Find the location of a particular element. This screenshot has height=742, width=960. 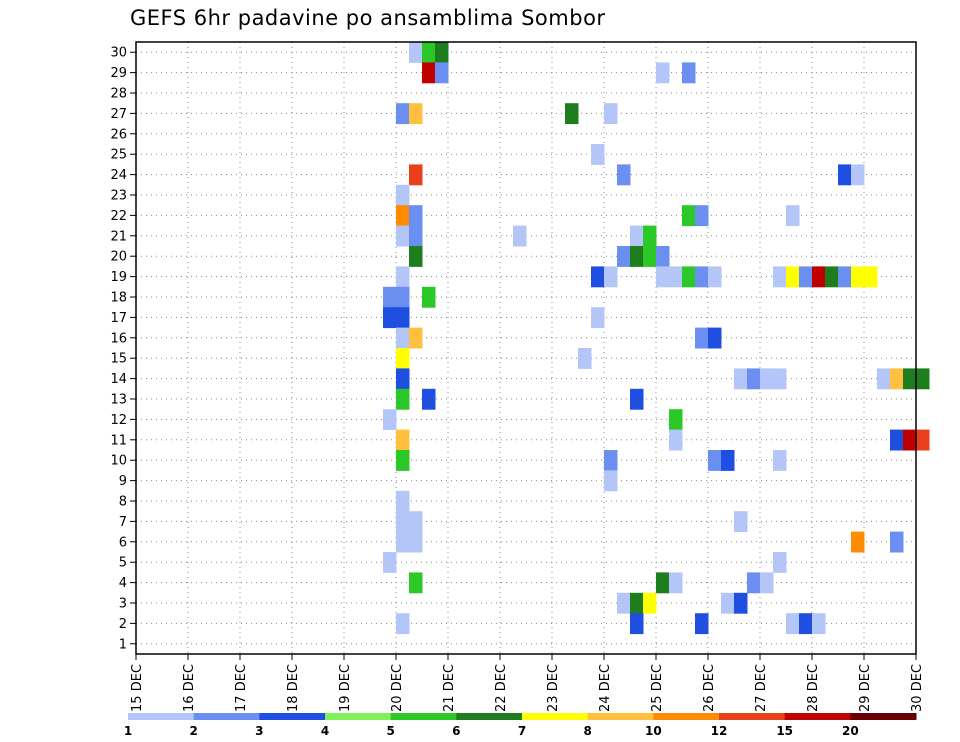

y-tick-label: 28 is located at coordinates (118, 94).